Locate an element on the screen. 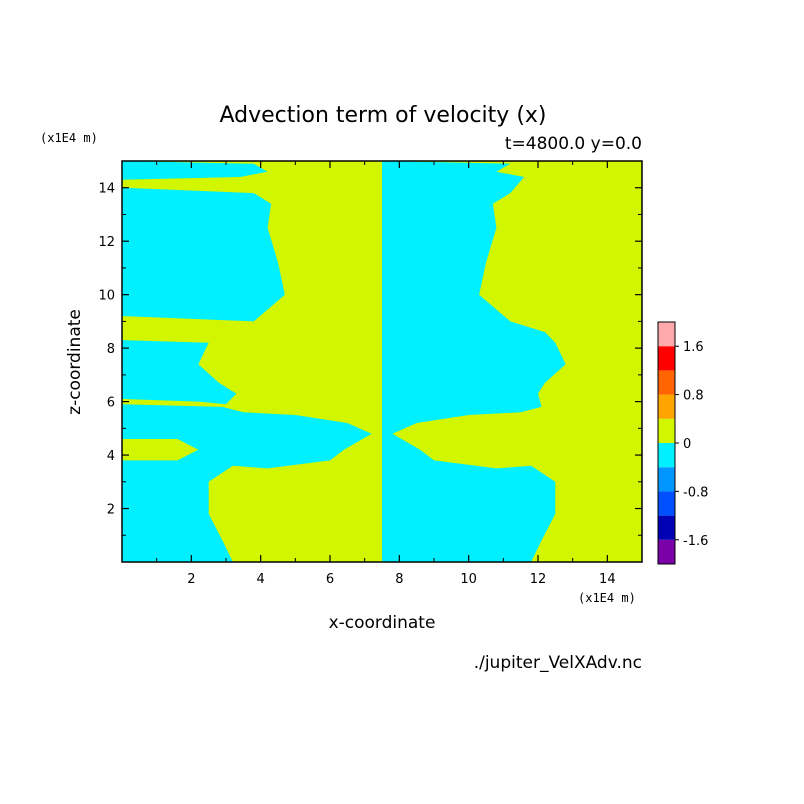 This screenshot has height=804, width=804. x-unit-label: (x1E4 m) is located at coordinates (607, 598).